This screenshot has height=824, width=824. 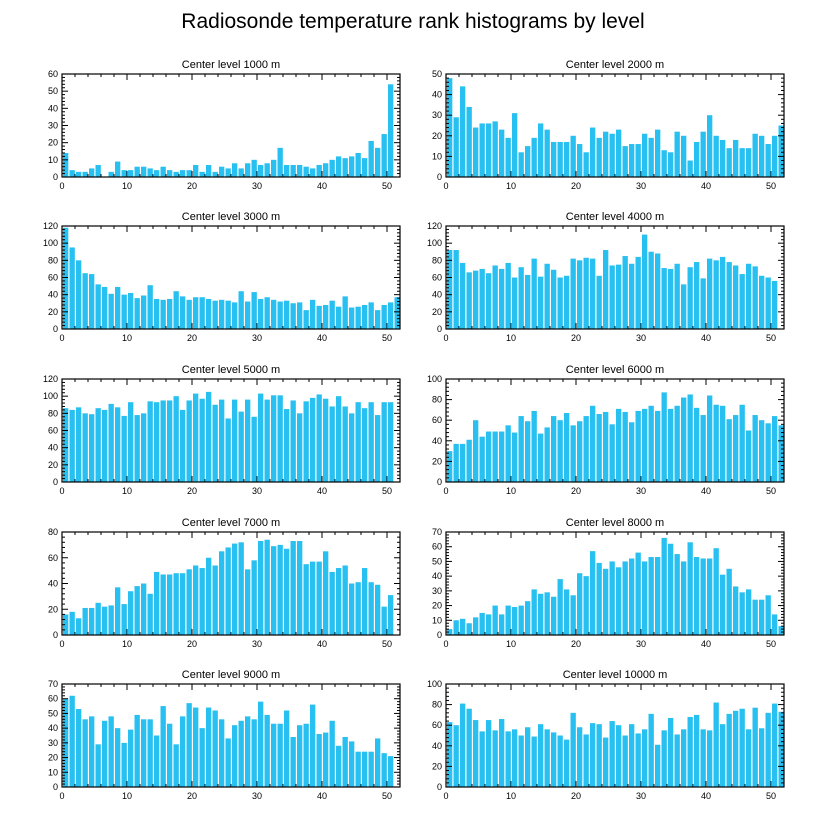 I want to click on y-tick-label: 20, so click(x=437, y=766).